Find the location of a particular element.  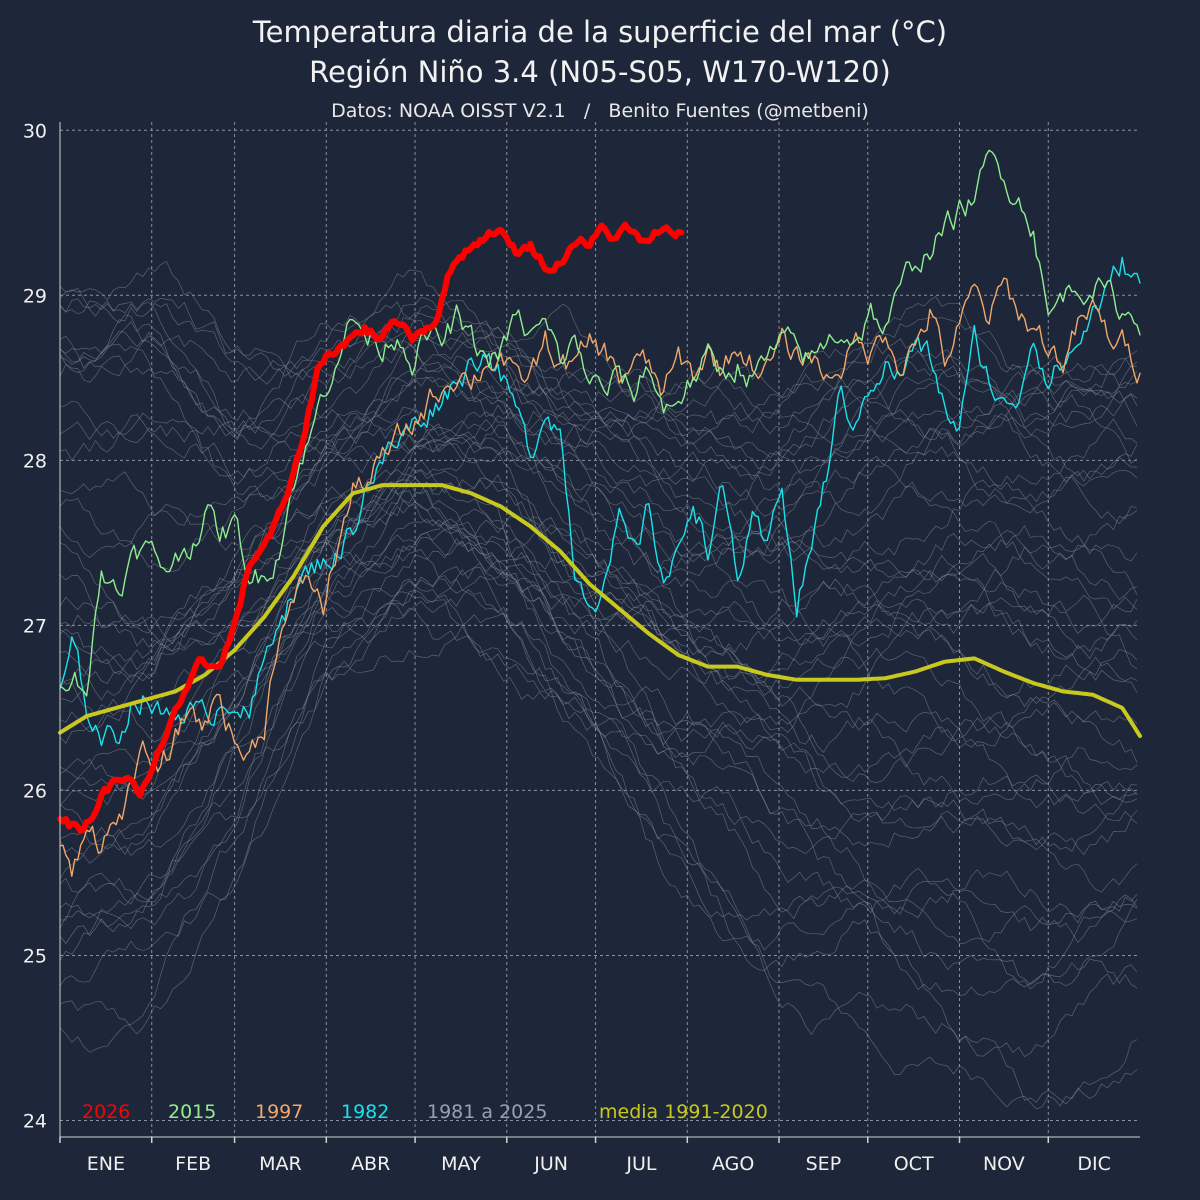

y-tick-label: 30 is located at coordinates (35, 131).